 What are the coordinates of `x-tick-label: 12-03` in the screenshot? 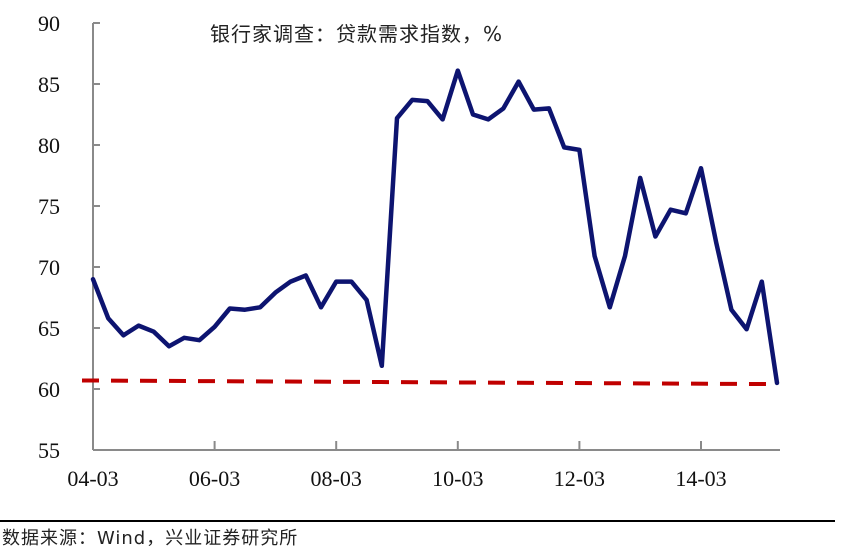 It's located at (579, 478).